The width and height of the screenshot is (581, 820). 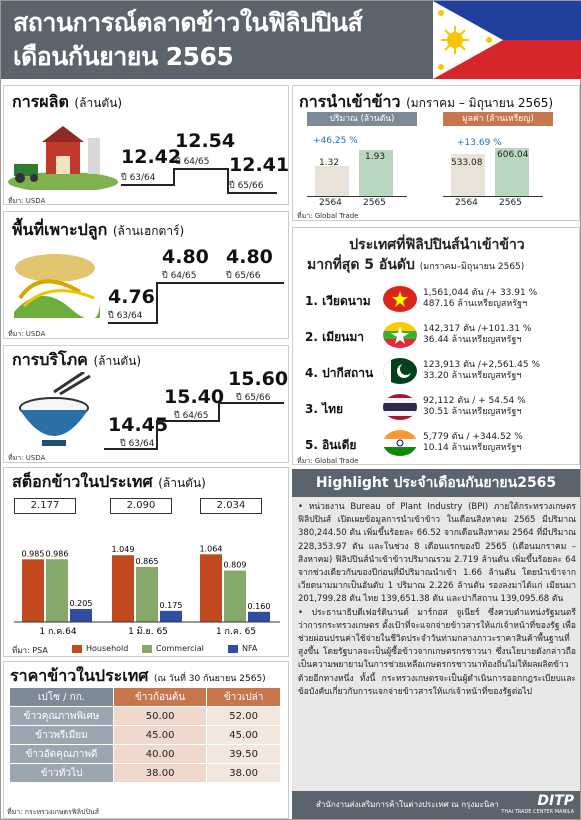 What do you see at coordinates (243, 735) in the screenshot?
I see `price-cell: 45.00` at bounding box center [243, 735].